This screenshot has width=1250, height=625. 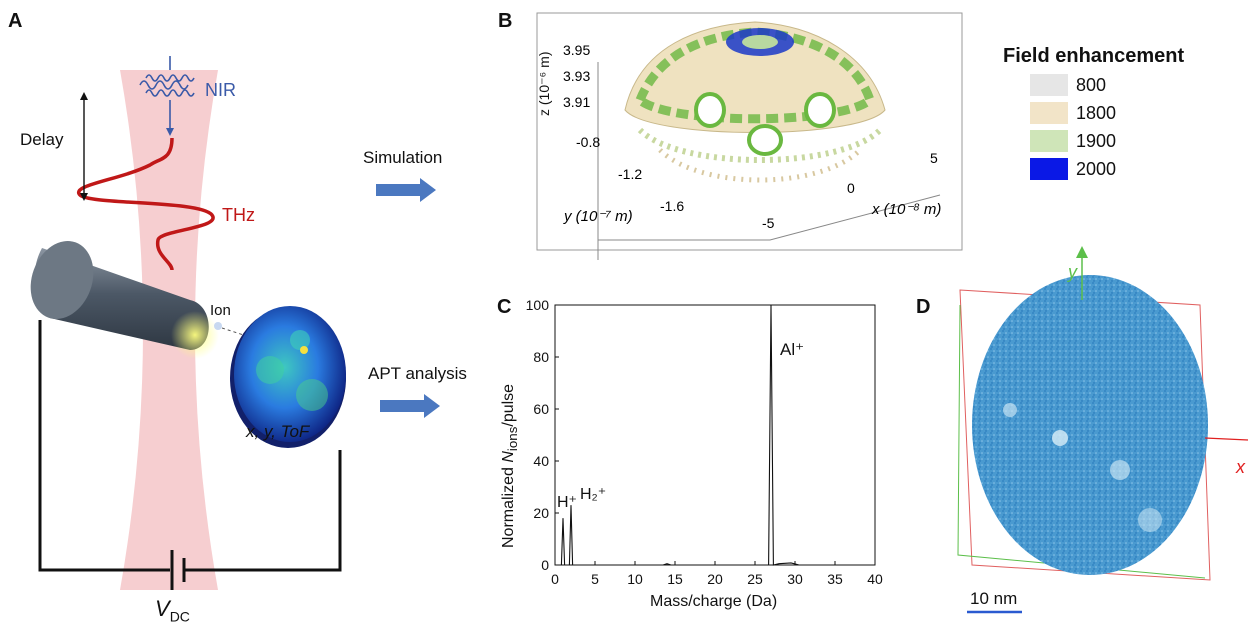 What do you see at coordinates (220, 90) in the screenshot?
I see `nir-label: NIR` at bounding box center [220, 90].